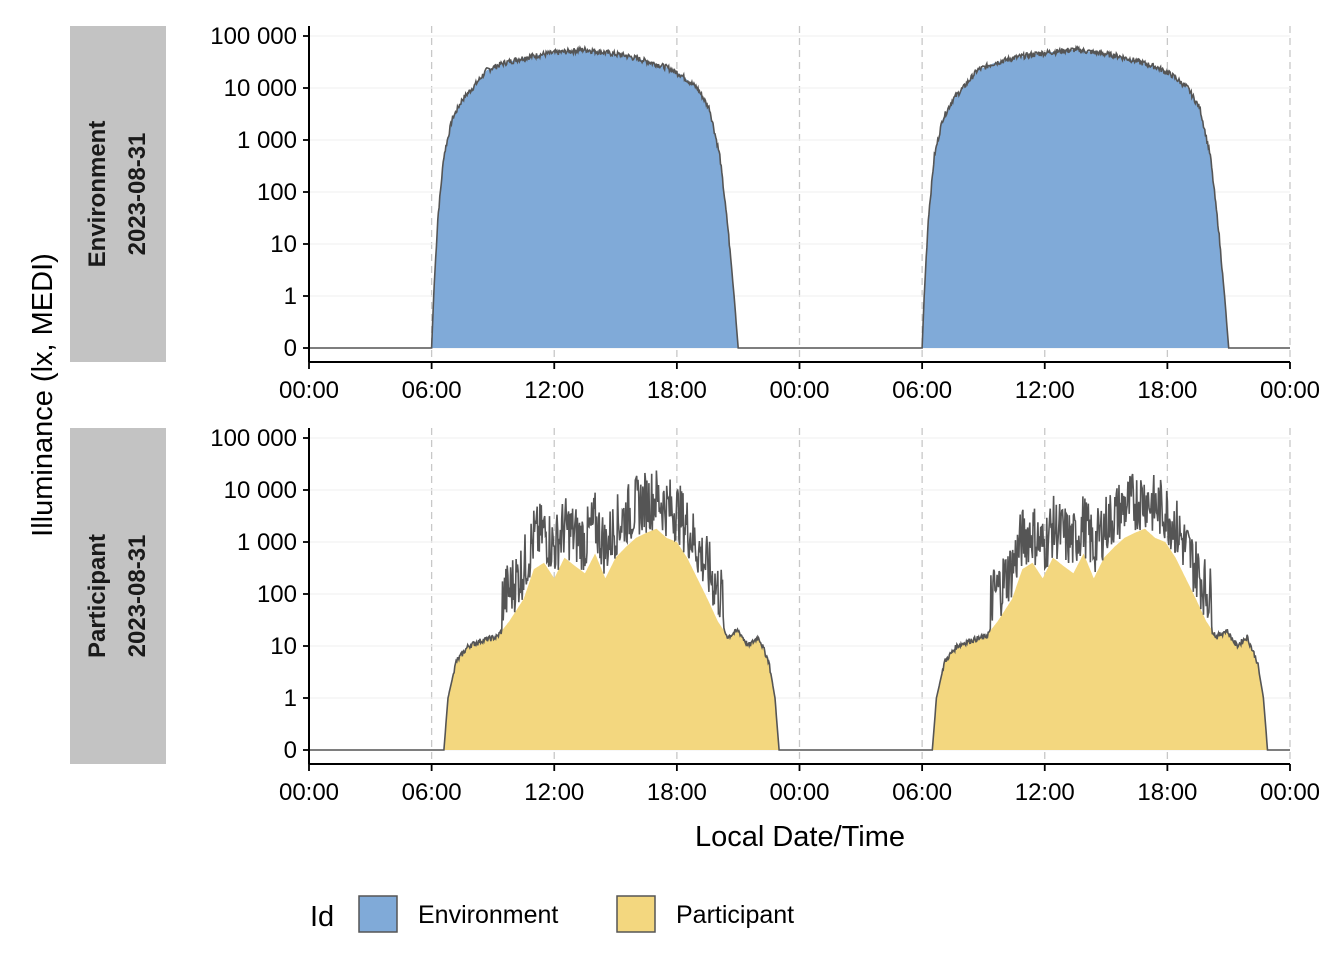 Image resolution: width=1344 pixels, height=960 pixels. Describe the element at coordinates (488, 915) in the screenshot. I see `legend-label-environment: Environment` at that location.